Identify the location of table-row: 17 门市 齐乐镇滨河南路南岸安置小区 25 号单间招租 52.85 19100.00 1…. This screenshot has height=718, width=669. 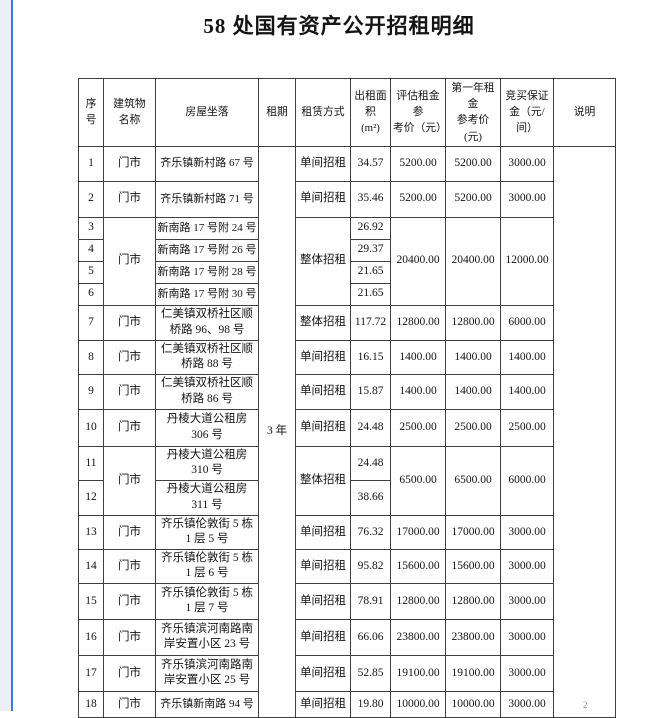
(347, 673).